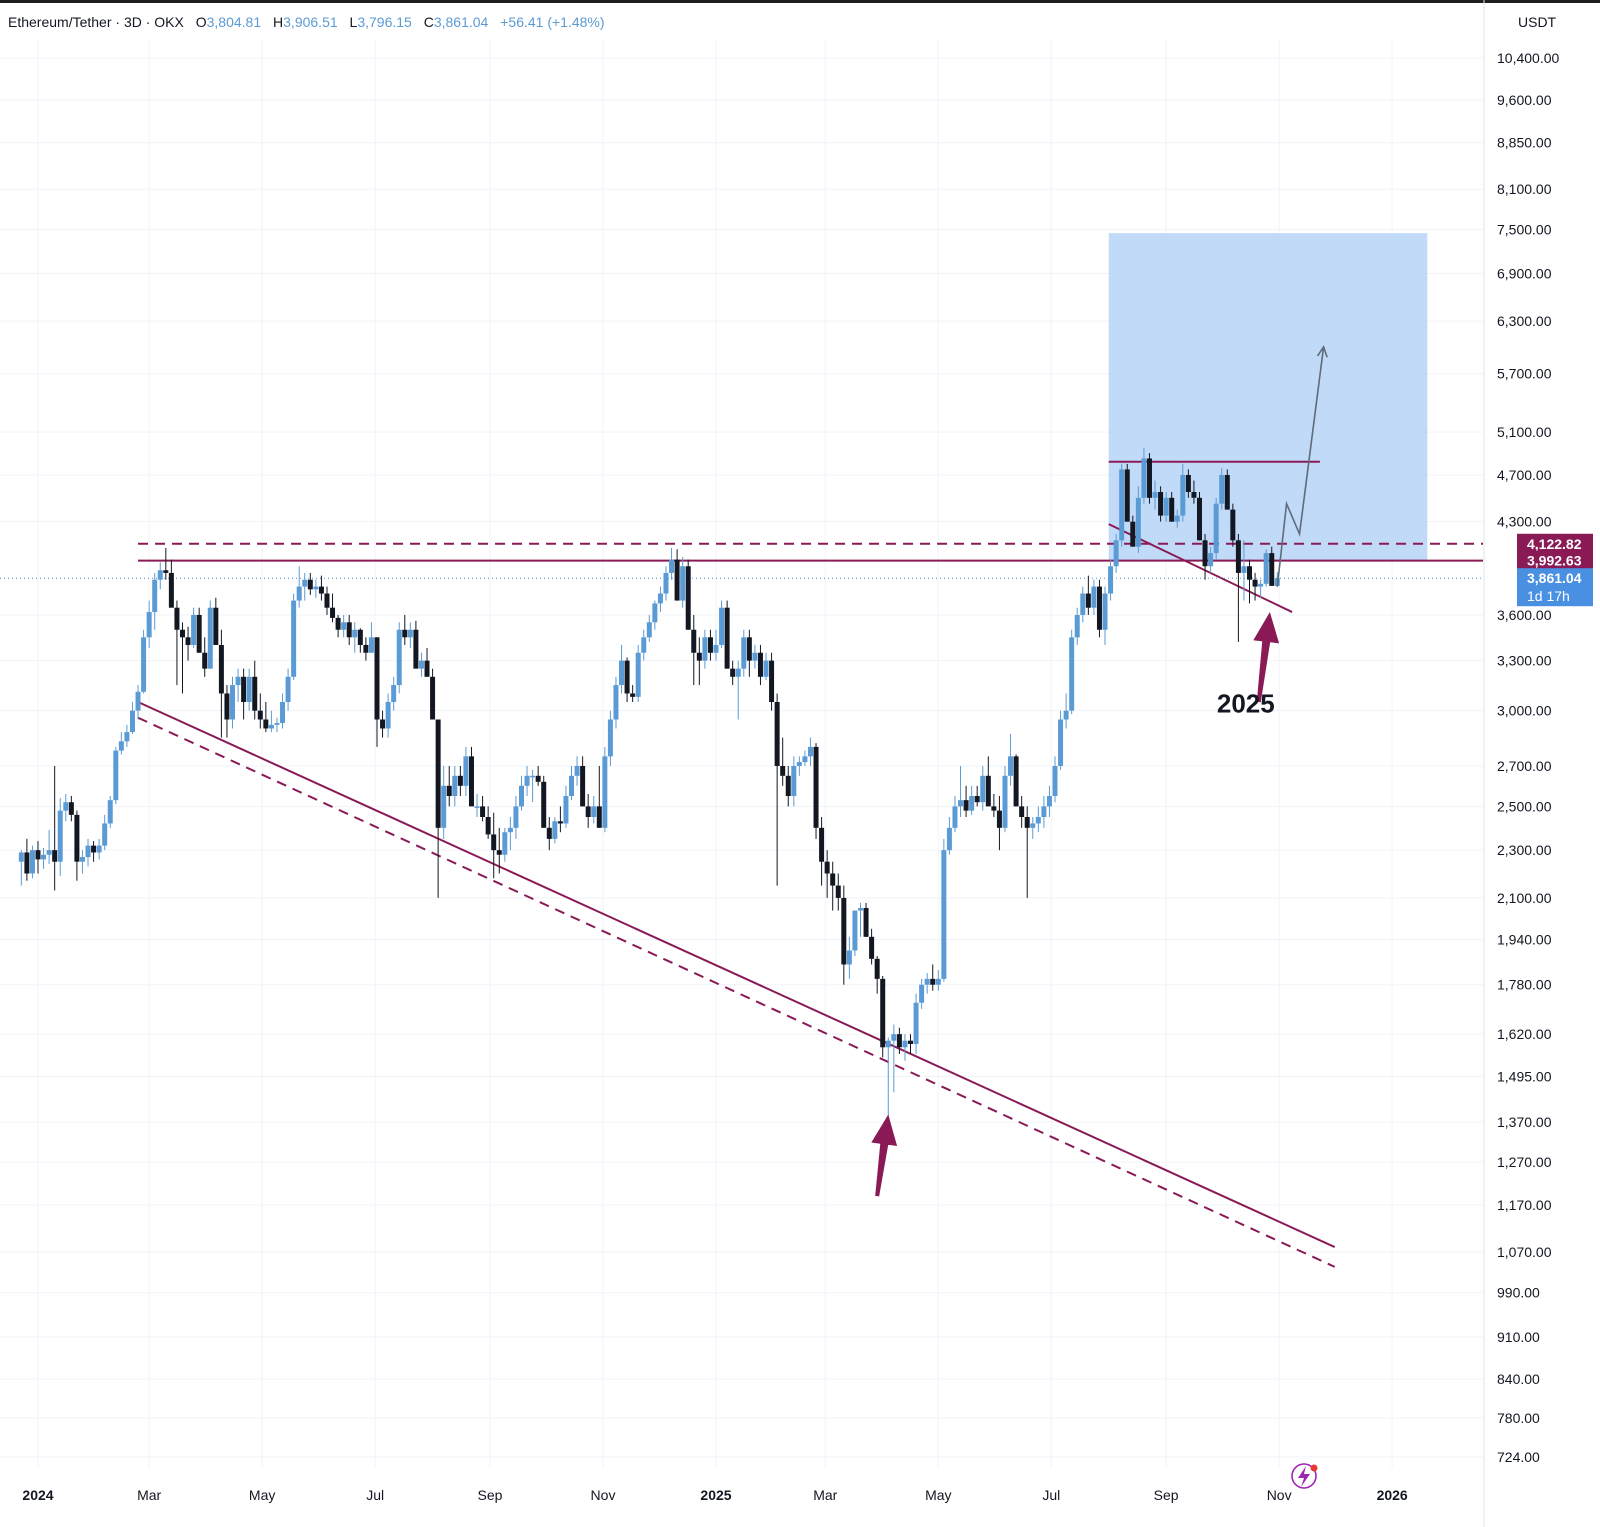 This screenshot has width=1600, height=1527. What do you see at coordinates (1524, 432) in the screenshot?
I see `price-tick-label: 5,100.00` at bounding box center [1524, 432].